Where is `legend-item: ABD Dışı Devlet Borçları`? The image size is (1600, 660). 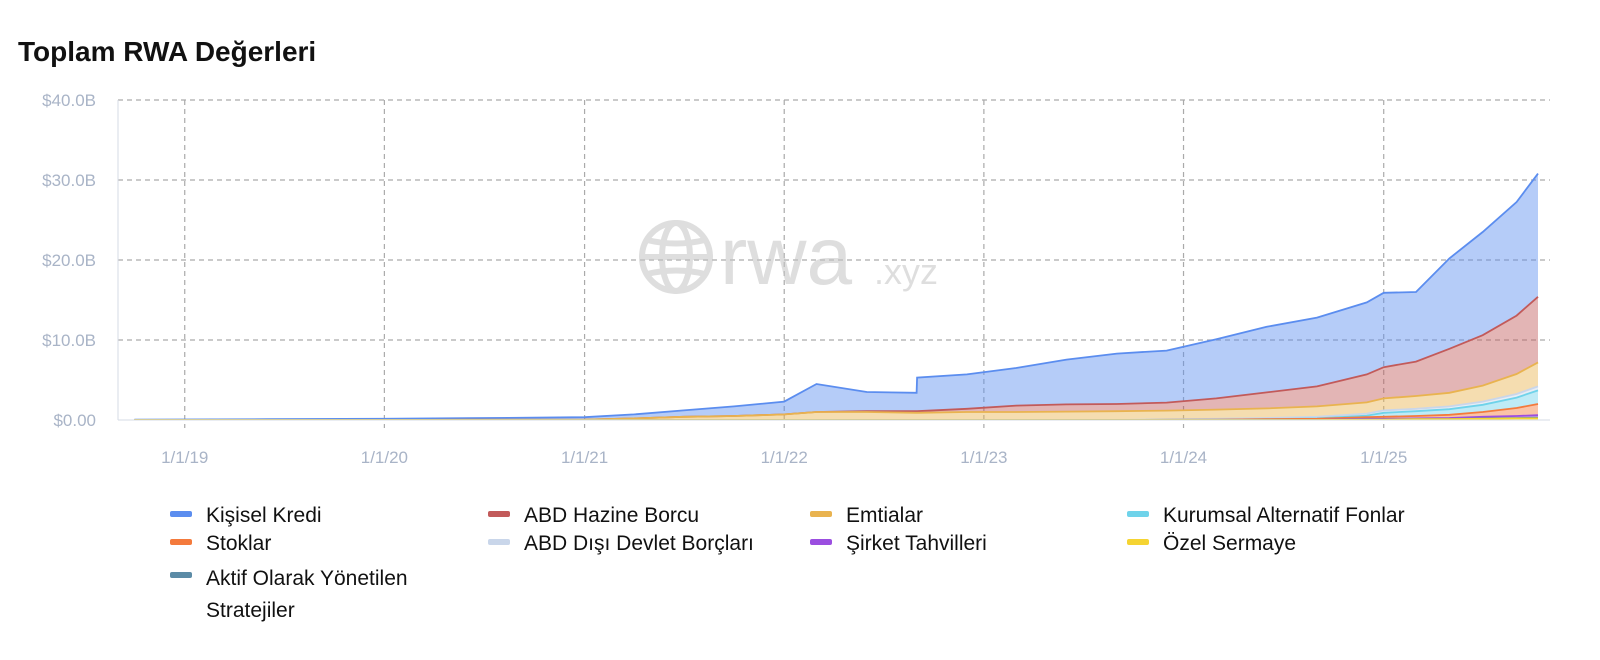
legend-item: ABD Dışı Devlet Borçları is located at coordinates (621, 544).